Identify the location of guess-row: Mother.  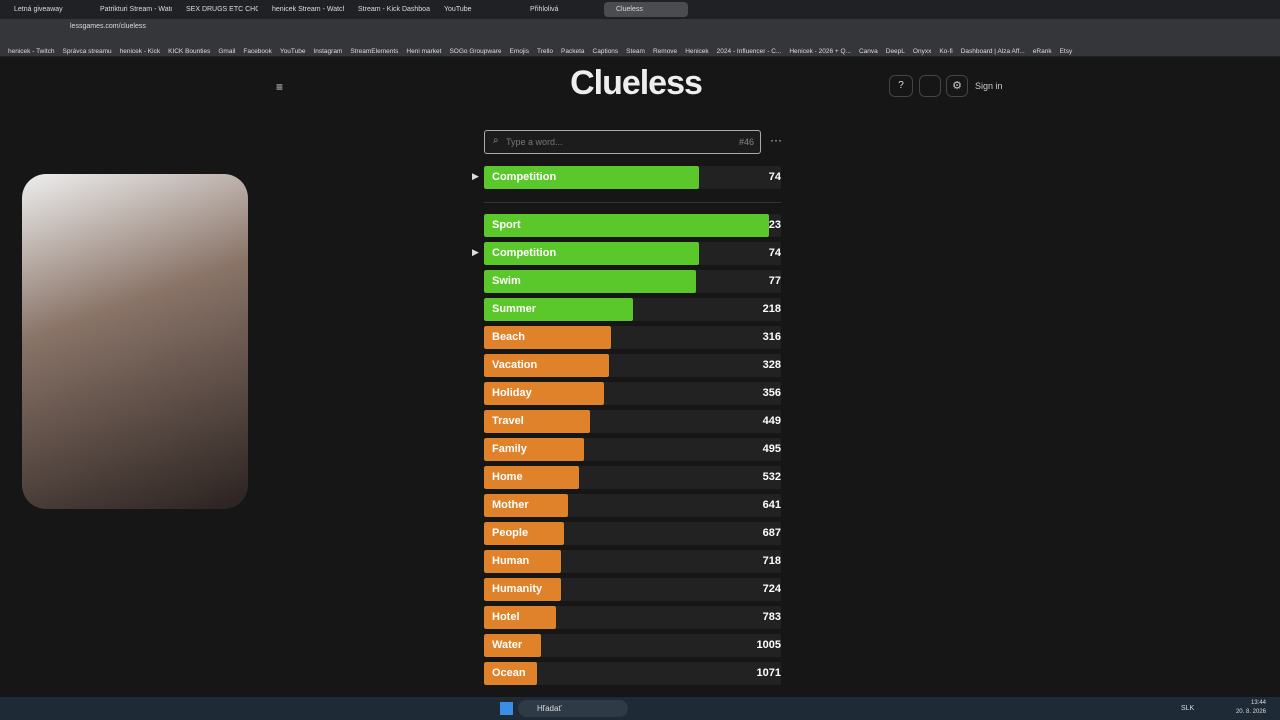
(632, 505).